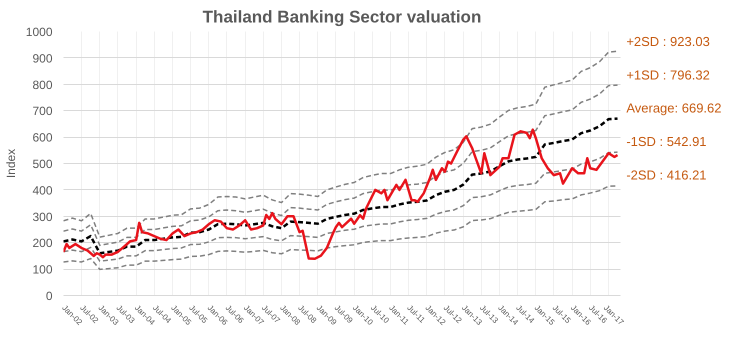  What do you see at coordinates (668, 41) in the screenshot?
I see `annotation: +2SD : 923.03` at bounding box center [668, 41].